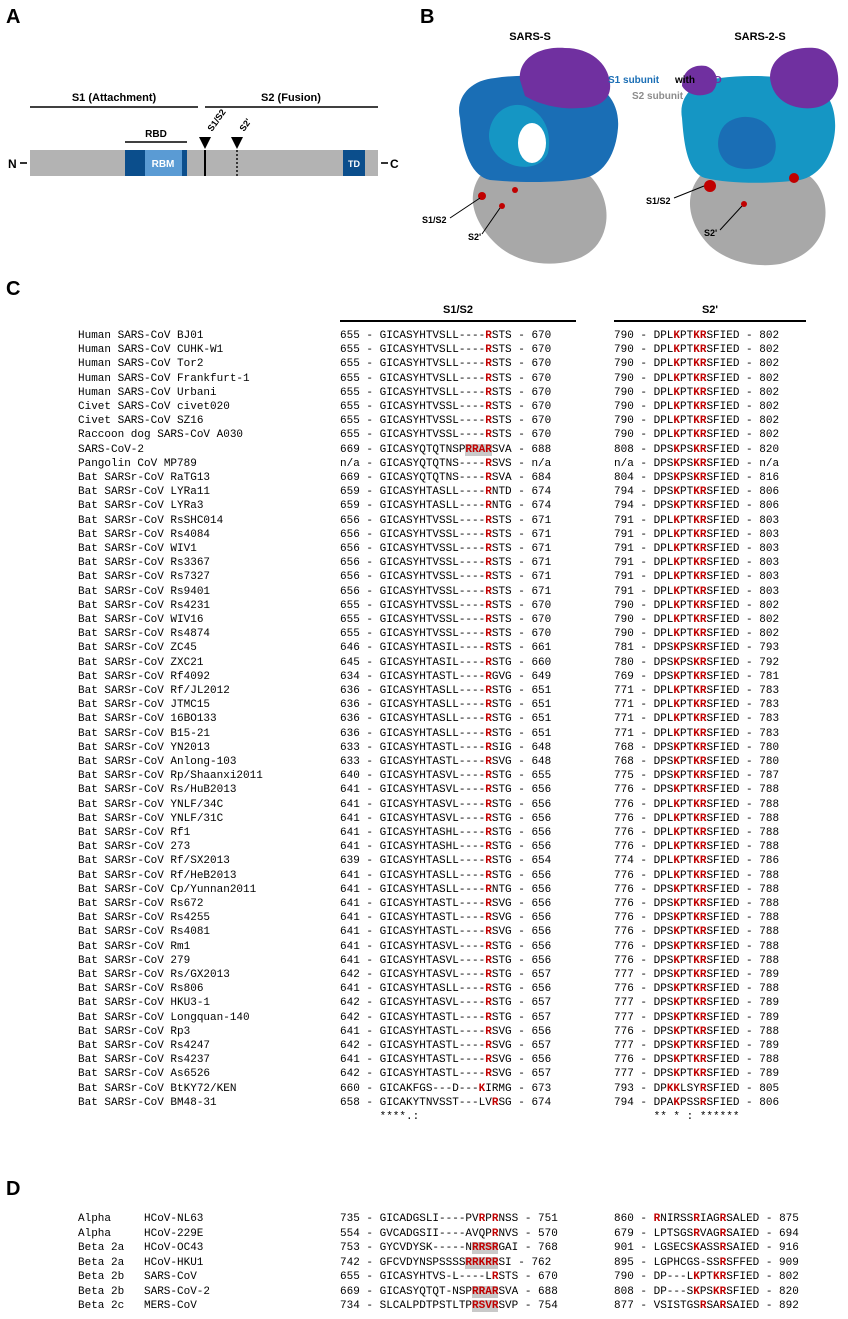 The image size is (848, 1319). Describe the element at coordinates (711, 80) in the screenshot. I see `legend-rbd: RBD` at that location.